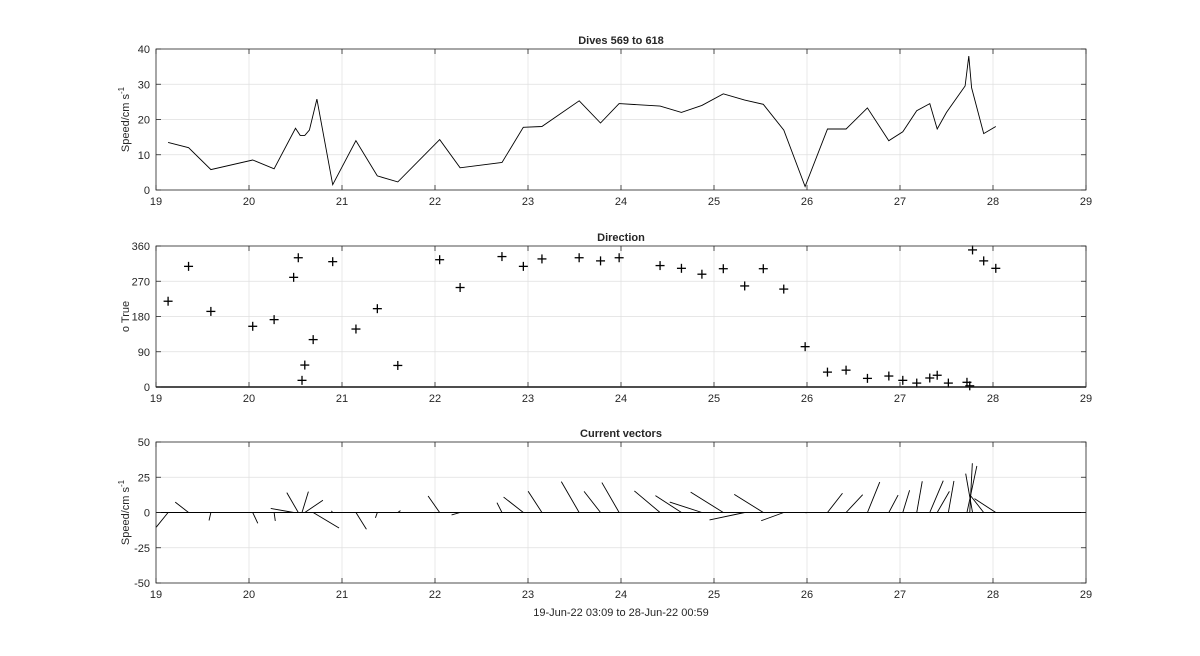  I want to click on y-tick-label: 180, so click(141, 318).